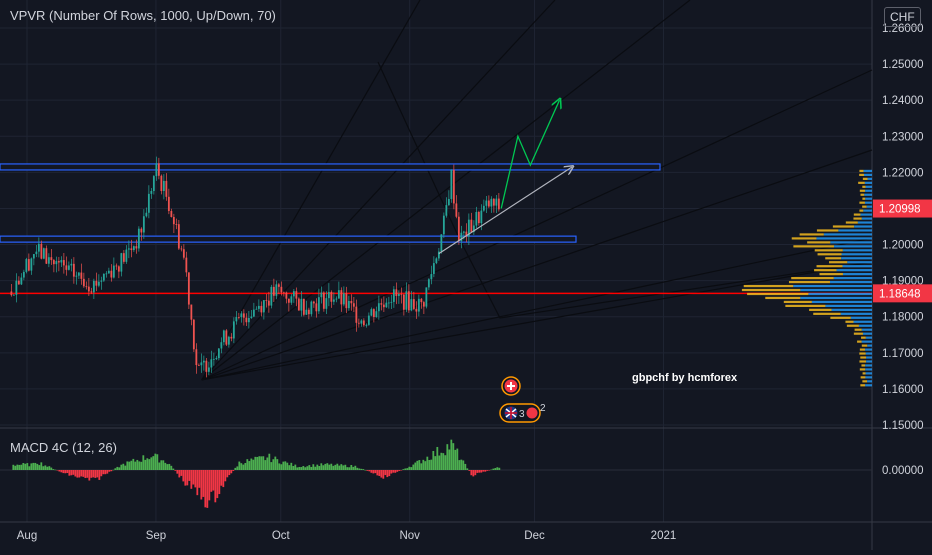 This screenshot has width=932, height=555. What do you see at coordinates (522, 414) in the screenshot?
I see `event-count-a: 3` at bounding box center [522, 414].